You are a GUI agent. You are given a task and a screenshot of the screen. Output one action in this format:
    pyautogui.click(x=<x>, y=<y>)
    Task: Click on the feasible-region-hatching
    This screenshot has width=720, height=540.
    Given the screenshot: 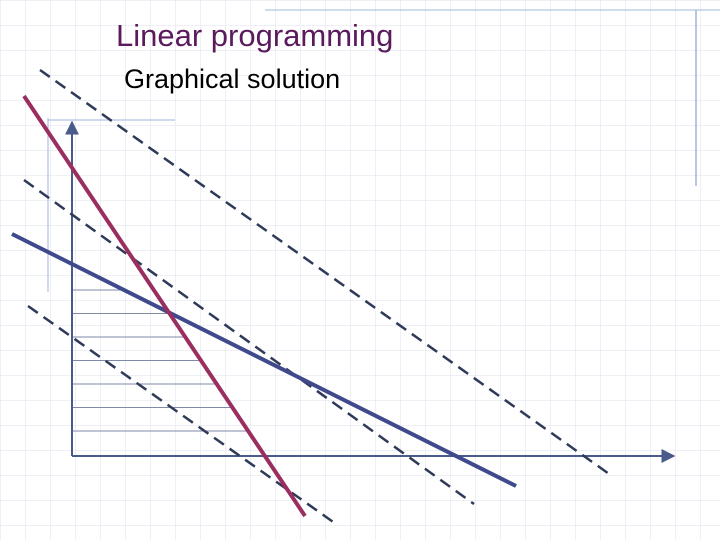 What is the action you would take?
    pyautogui.click(x=161, y=360)
    